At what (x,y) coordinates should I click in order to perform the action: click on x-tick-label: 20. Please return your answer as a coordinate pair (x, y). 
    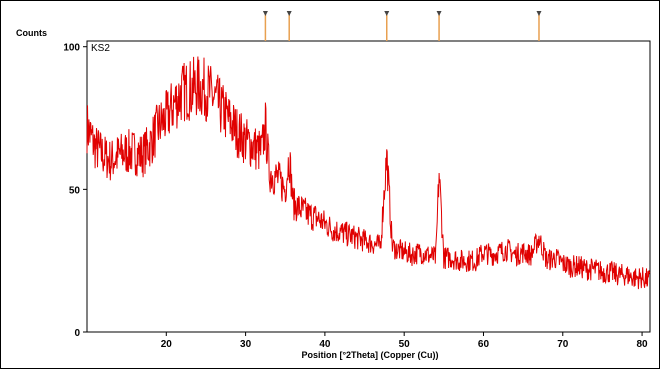
    Looking at the image, I should click on (167, 344).